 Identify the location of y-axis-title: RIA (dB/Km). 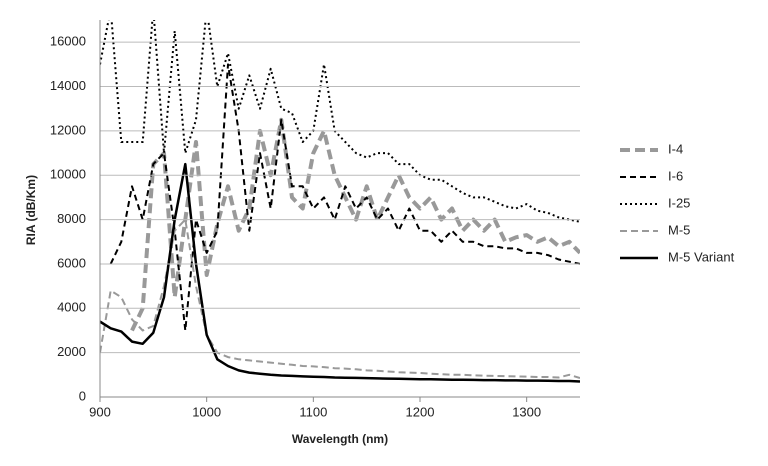
(31, 210).